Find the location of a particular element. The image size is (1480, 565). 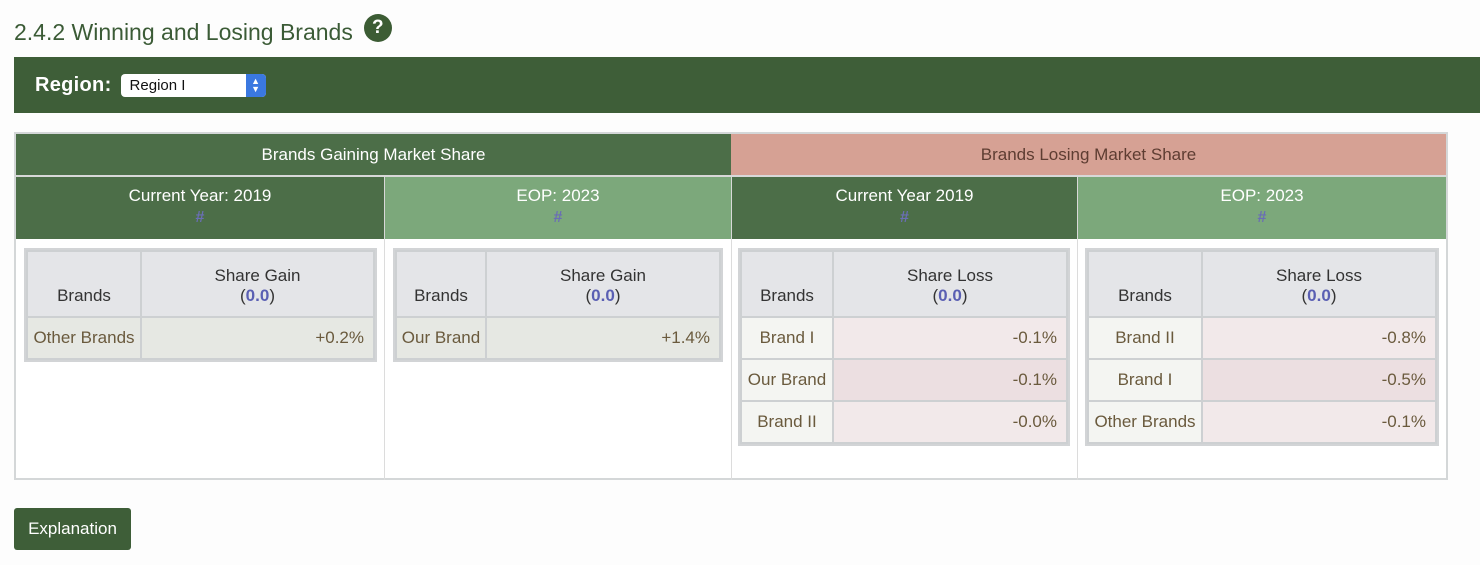

column-title: Current Year: 2019 is located at coordinates (200, 195).